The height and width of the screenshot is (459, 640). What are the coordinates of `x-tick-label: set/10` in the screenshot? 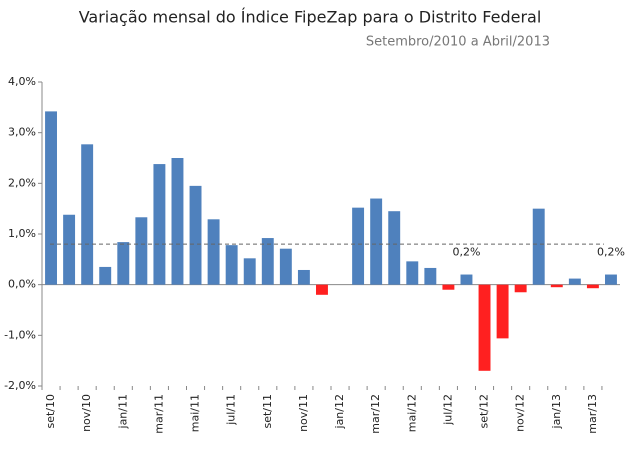 It's located at (50, 411).